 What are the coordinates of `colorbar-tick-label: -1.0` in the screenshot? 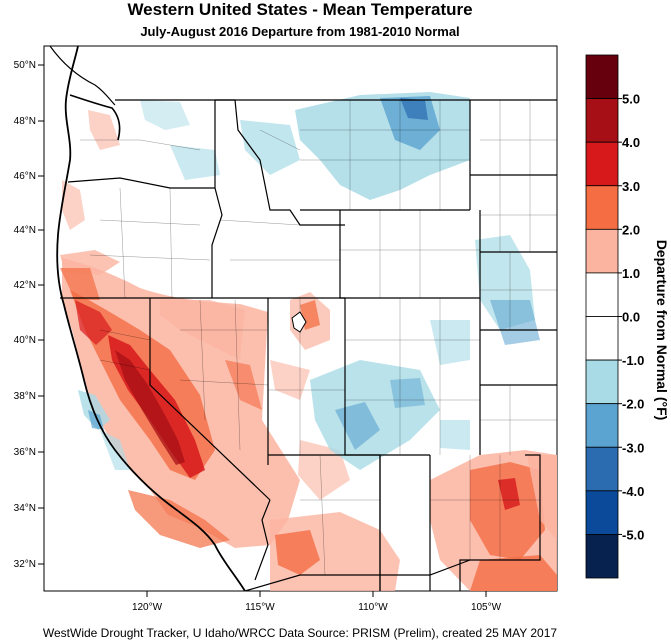 It's located at (633, 360).